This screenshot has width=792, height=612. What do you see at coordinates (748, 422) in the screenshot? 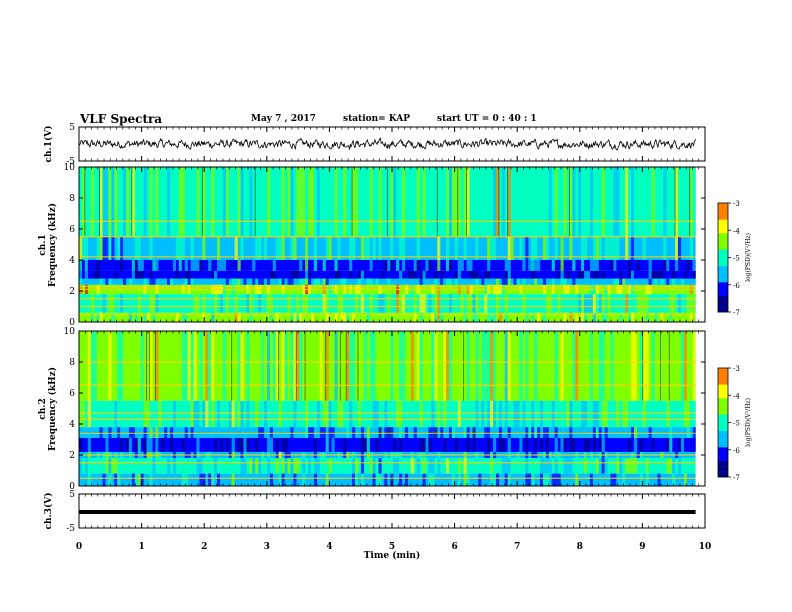
I see `colorbar-label: log(PSD)(V²/Hz)` at bounding box center [748, 422].